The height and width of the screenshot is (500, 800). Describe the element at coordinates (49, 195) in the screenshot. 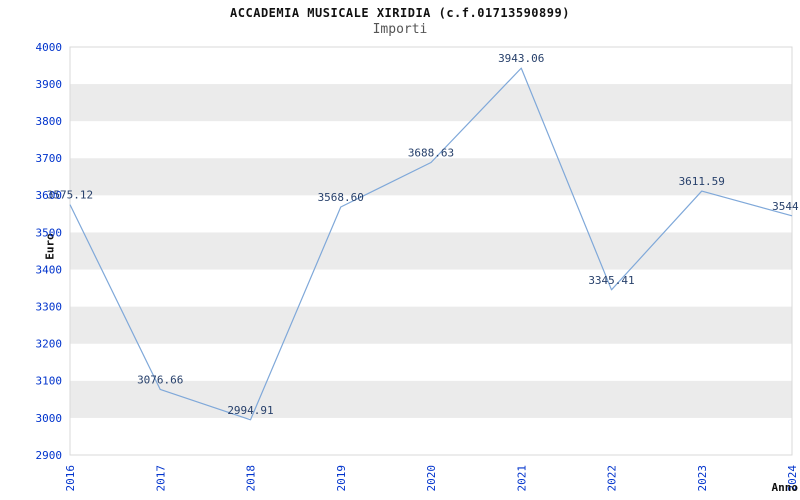

I see `y-tick-label: 3600` at that location.